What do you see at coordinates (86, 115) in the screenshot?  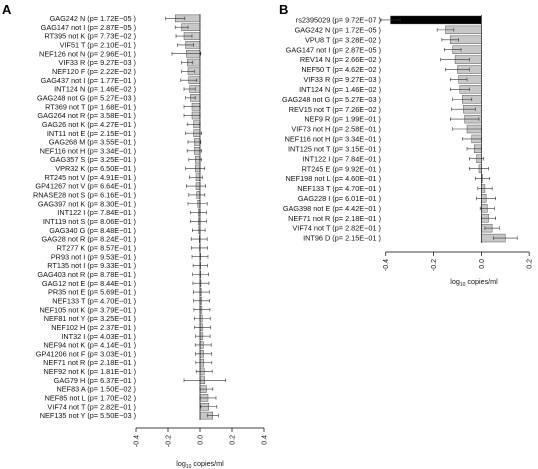 I see `panel-a-category-label: GAG264 not R (p= 3.58E−01 )` at bounding box center [86, 115].